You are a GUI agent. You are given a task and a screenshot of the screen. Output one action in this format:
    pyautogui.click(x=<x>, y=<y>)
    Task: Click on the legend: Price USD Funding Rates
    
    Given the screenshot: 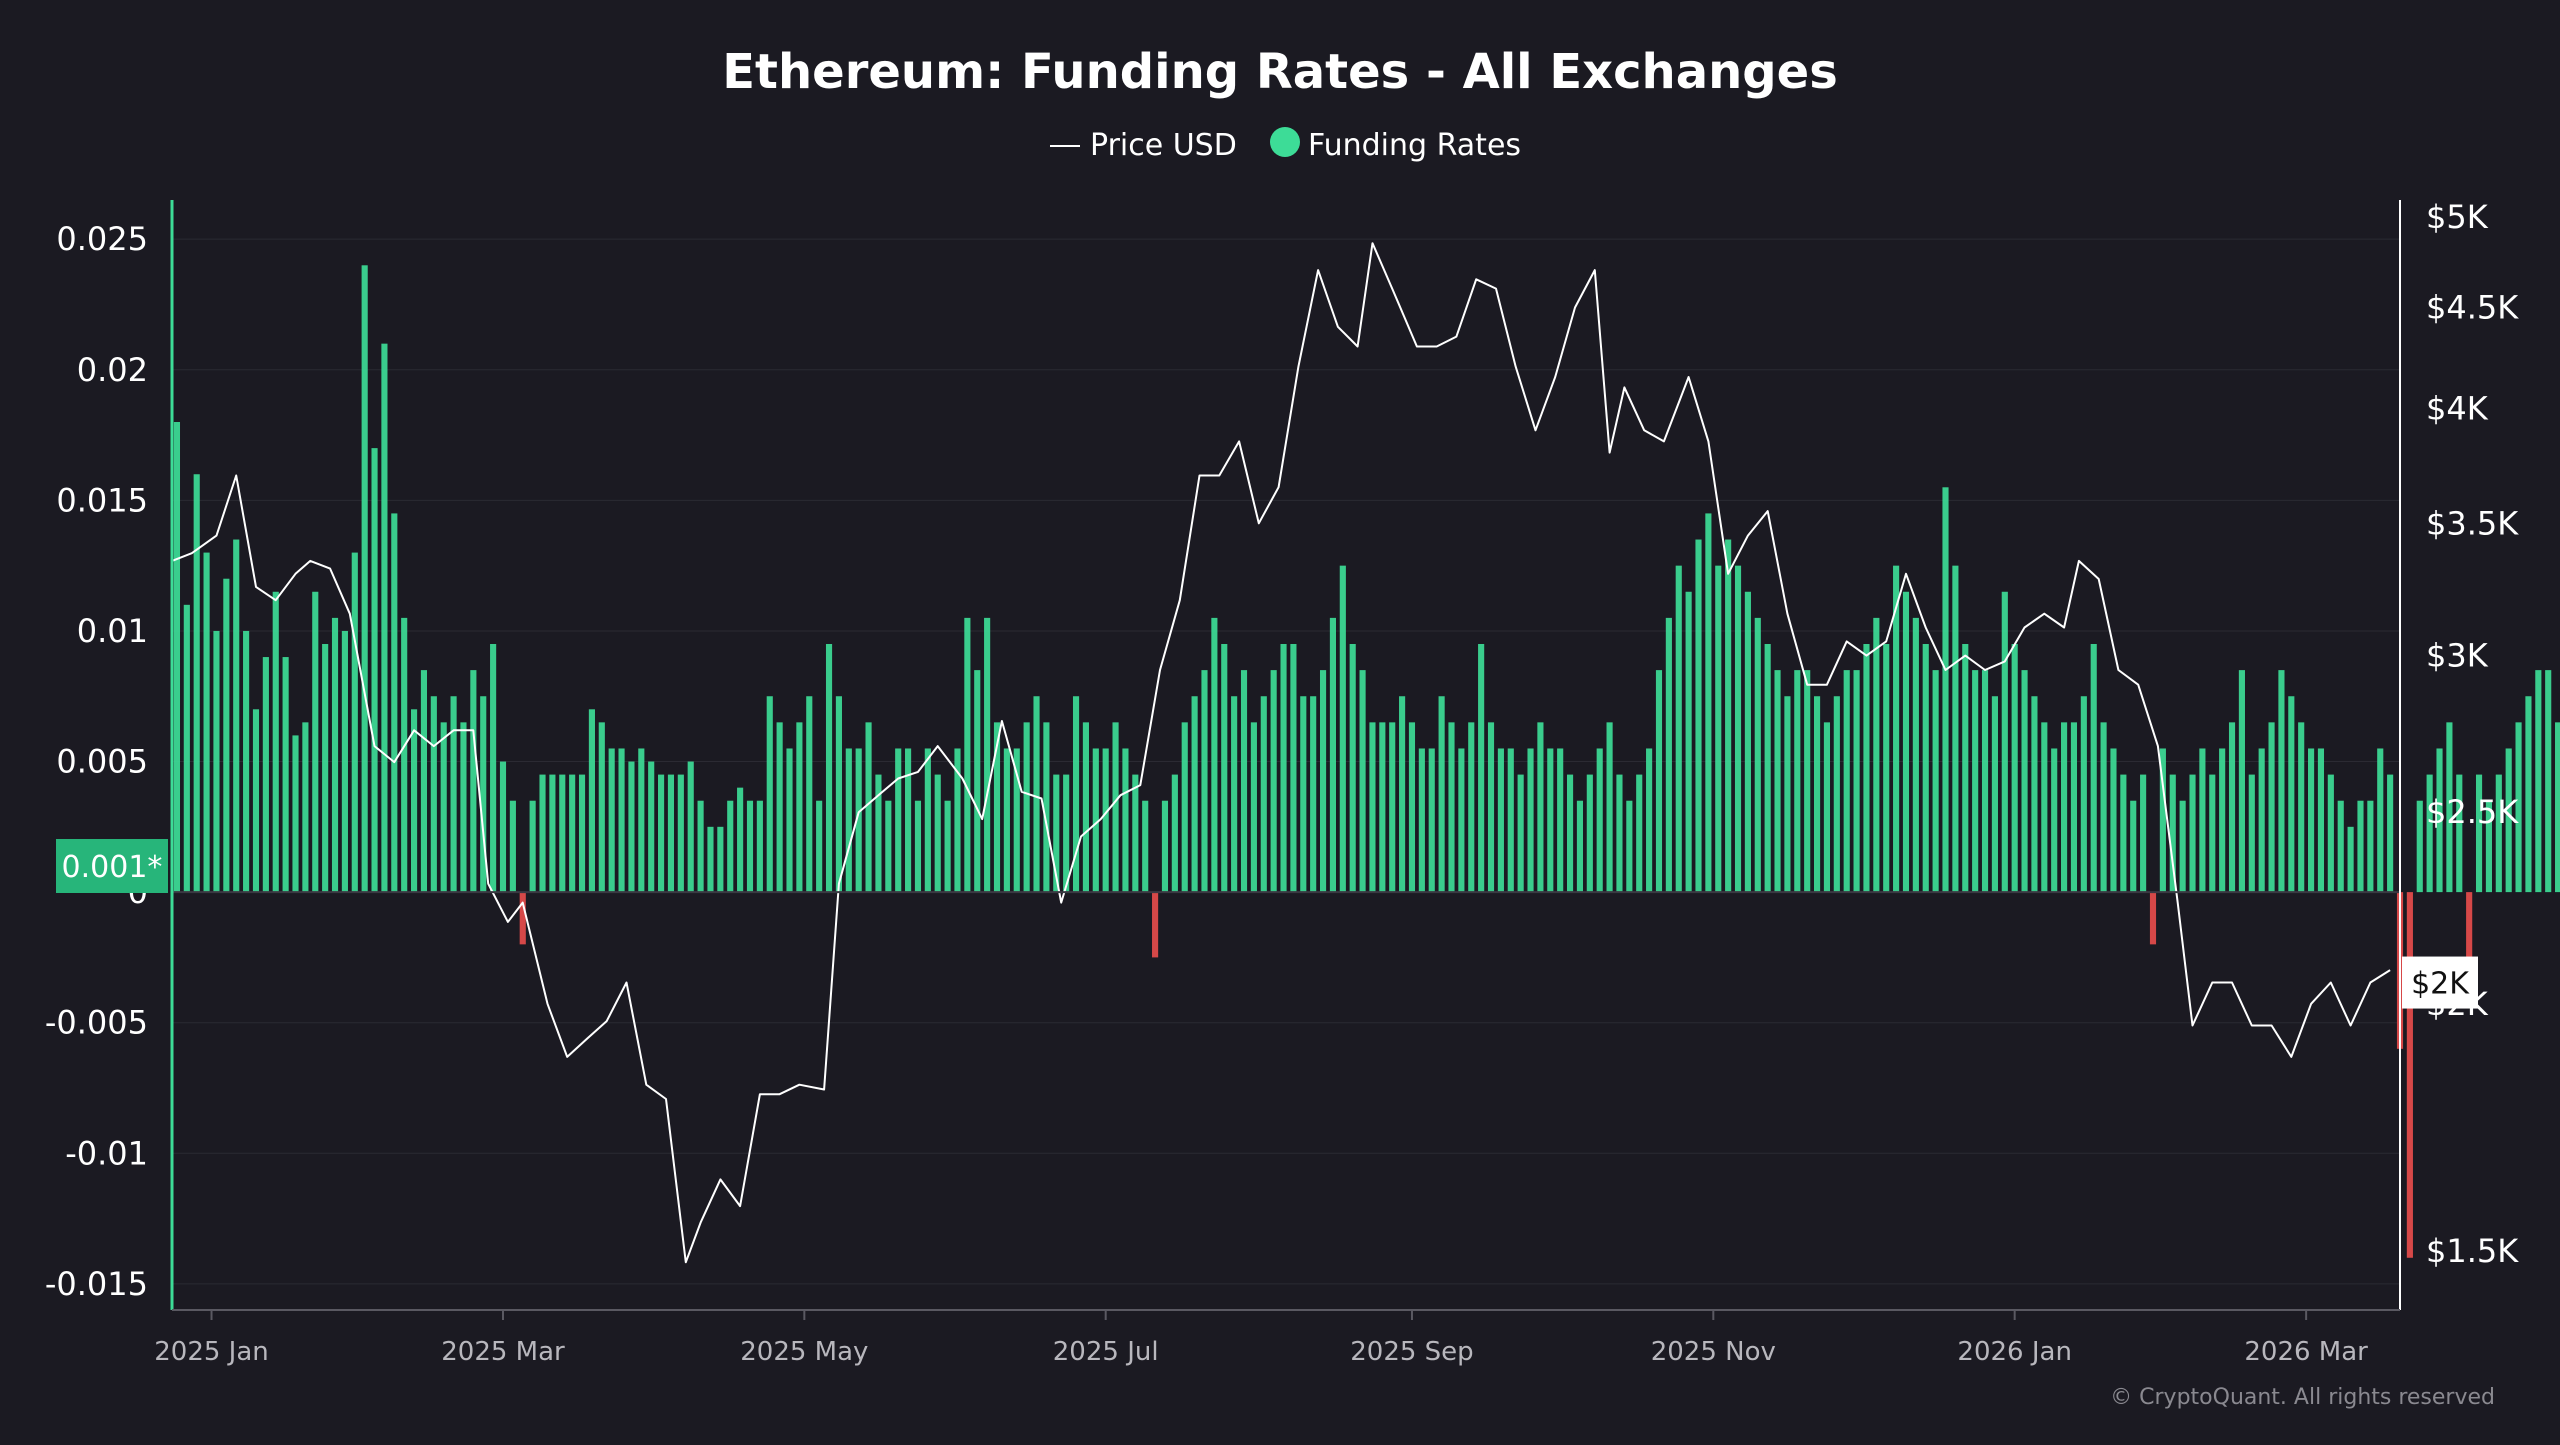 What is the action you would take?
    pyautogui.click(x=1285, y=145)
    